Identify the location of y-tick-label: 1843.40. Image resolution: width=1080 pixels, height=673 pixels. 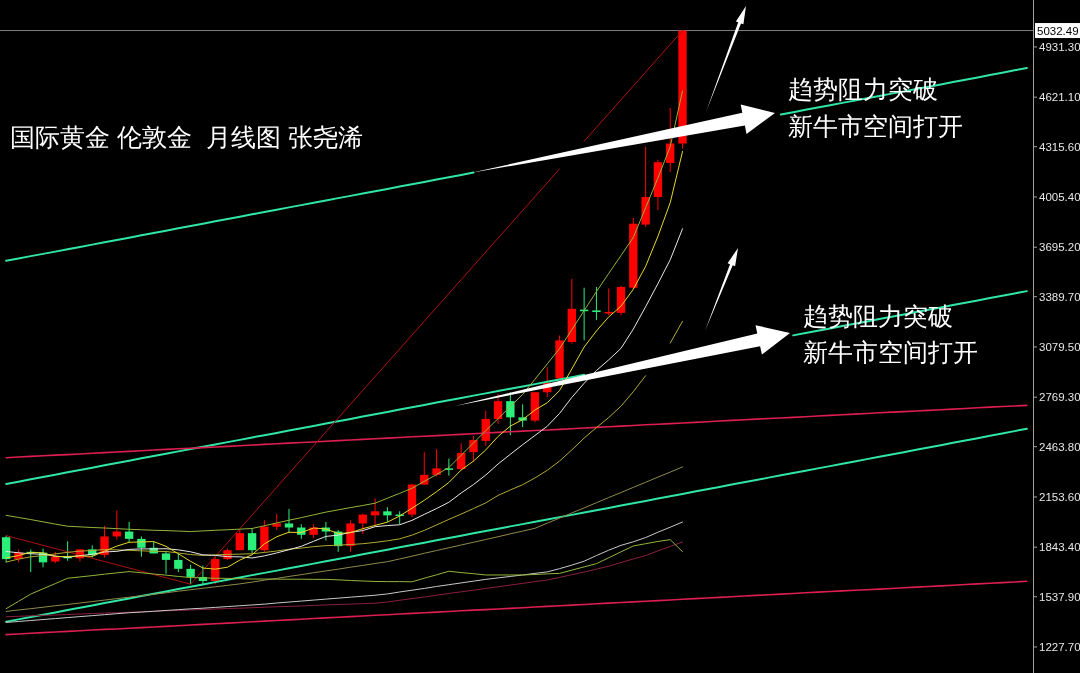
(1059, 547).